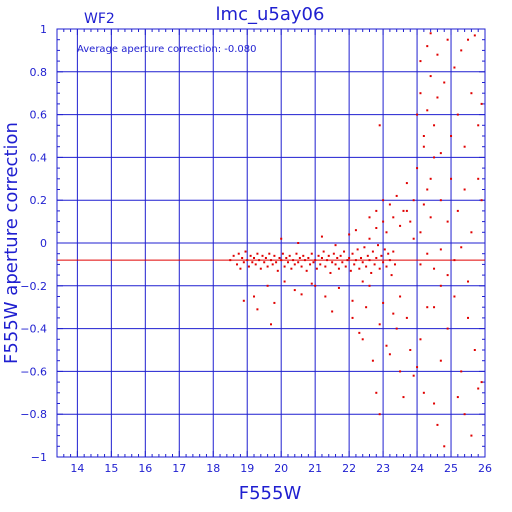 Image resolution: width=512 pixels, height=512 pixels. I want to click on y-tick-label: −0.4, so click(33, 329).